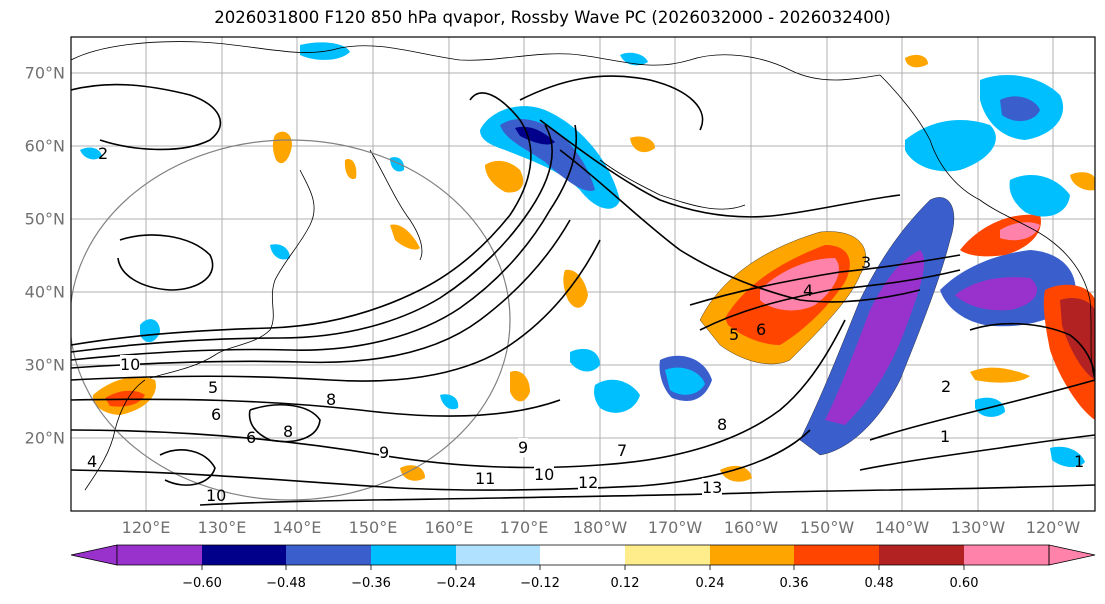  What do you see at coordinates (978, 527) in the screenshot?
I see `lon-label: 130°W` at bounding box center [978, 527].